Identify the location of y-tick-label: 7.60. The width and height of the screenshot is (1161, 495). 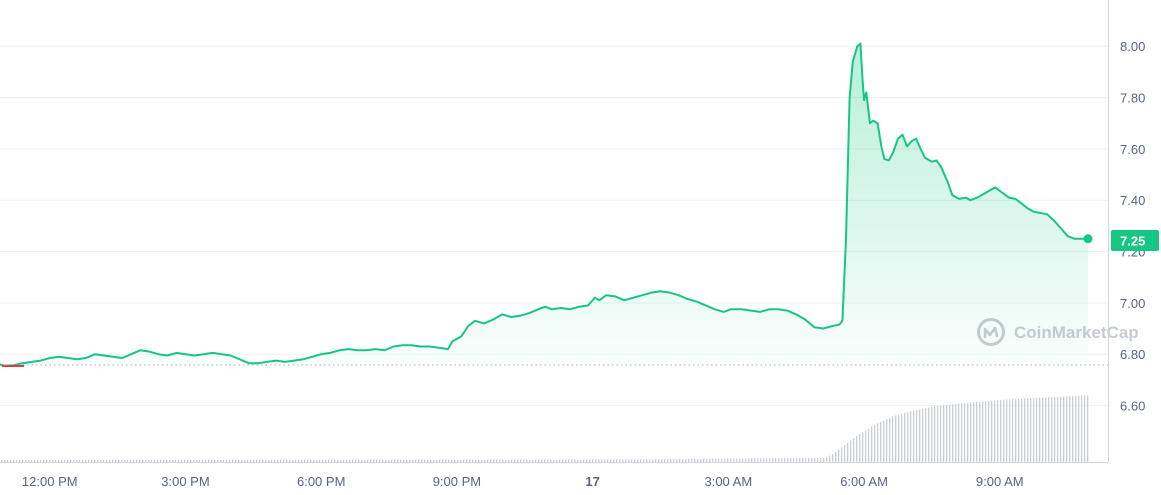
(1132, 149).